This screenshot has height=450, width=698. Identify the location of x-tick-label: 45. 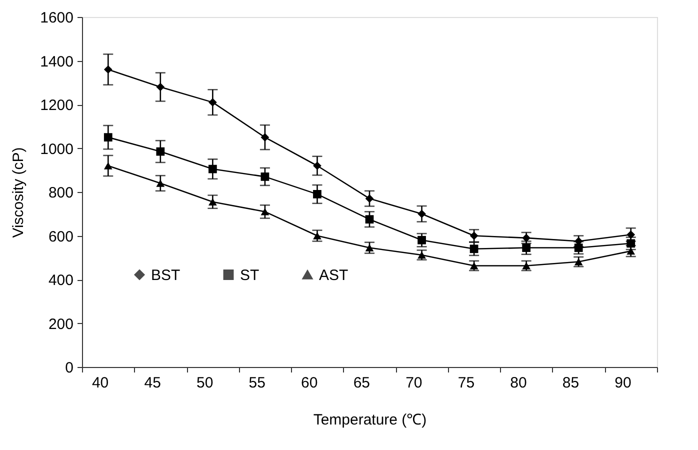
(152, 383).